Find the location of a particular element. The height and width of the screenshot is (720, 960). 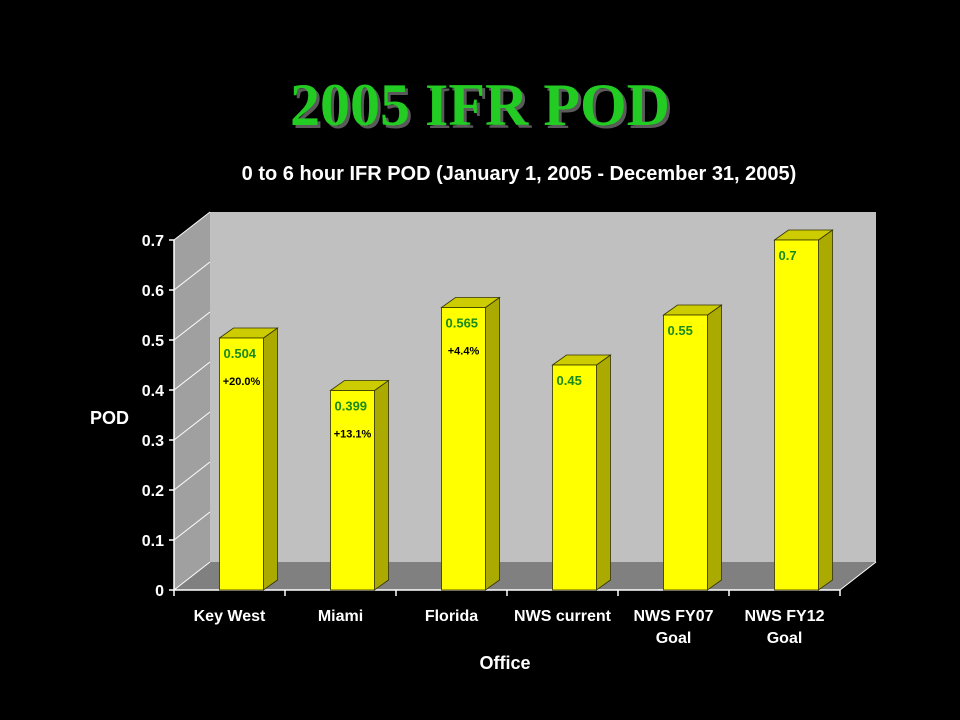

bar-value-label: 0.399 is located at coordinates (351, 406).